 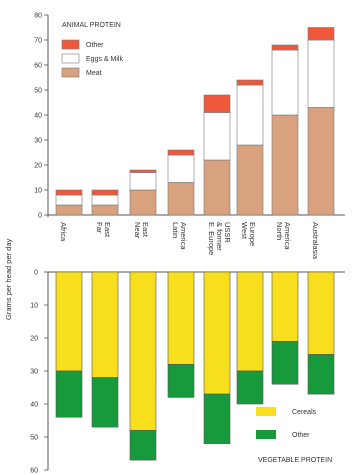 I want to click on category-label-near-east: Near East, so click(x=141, y=230).